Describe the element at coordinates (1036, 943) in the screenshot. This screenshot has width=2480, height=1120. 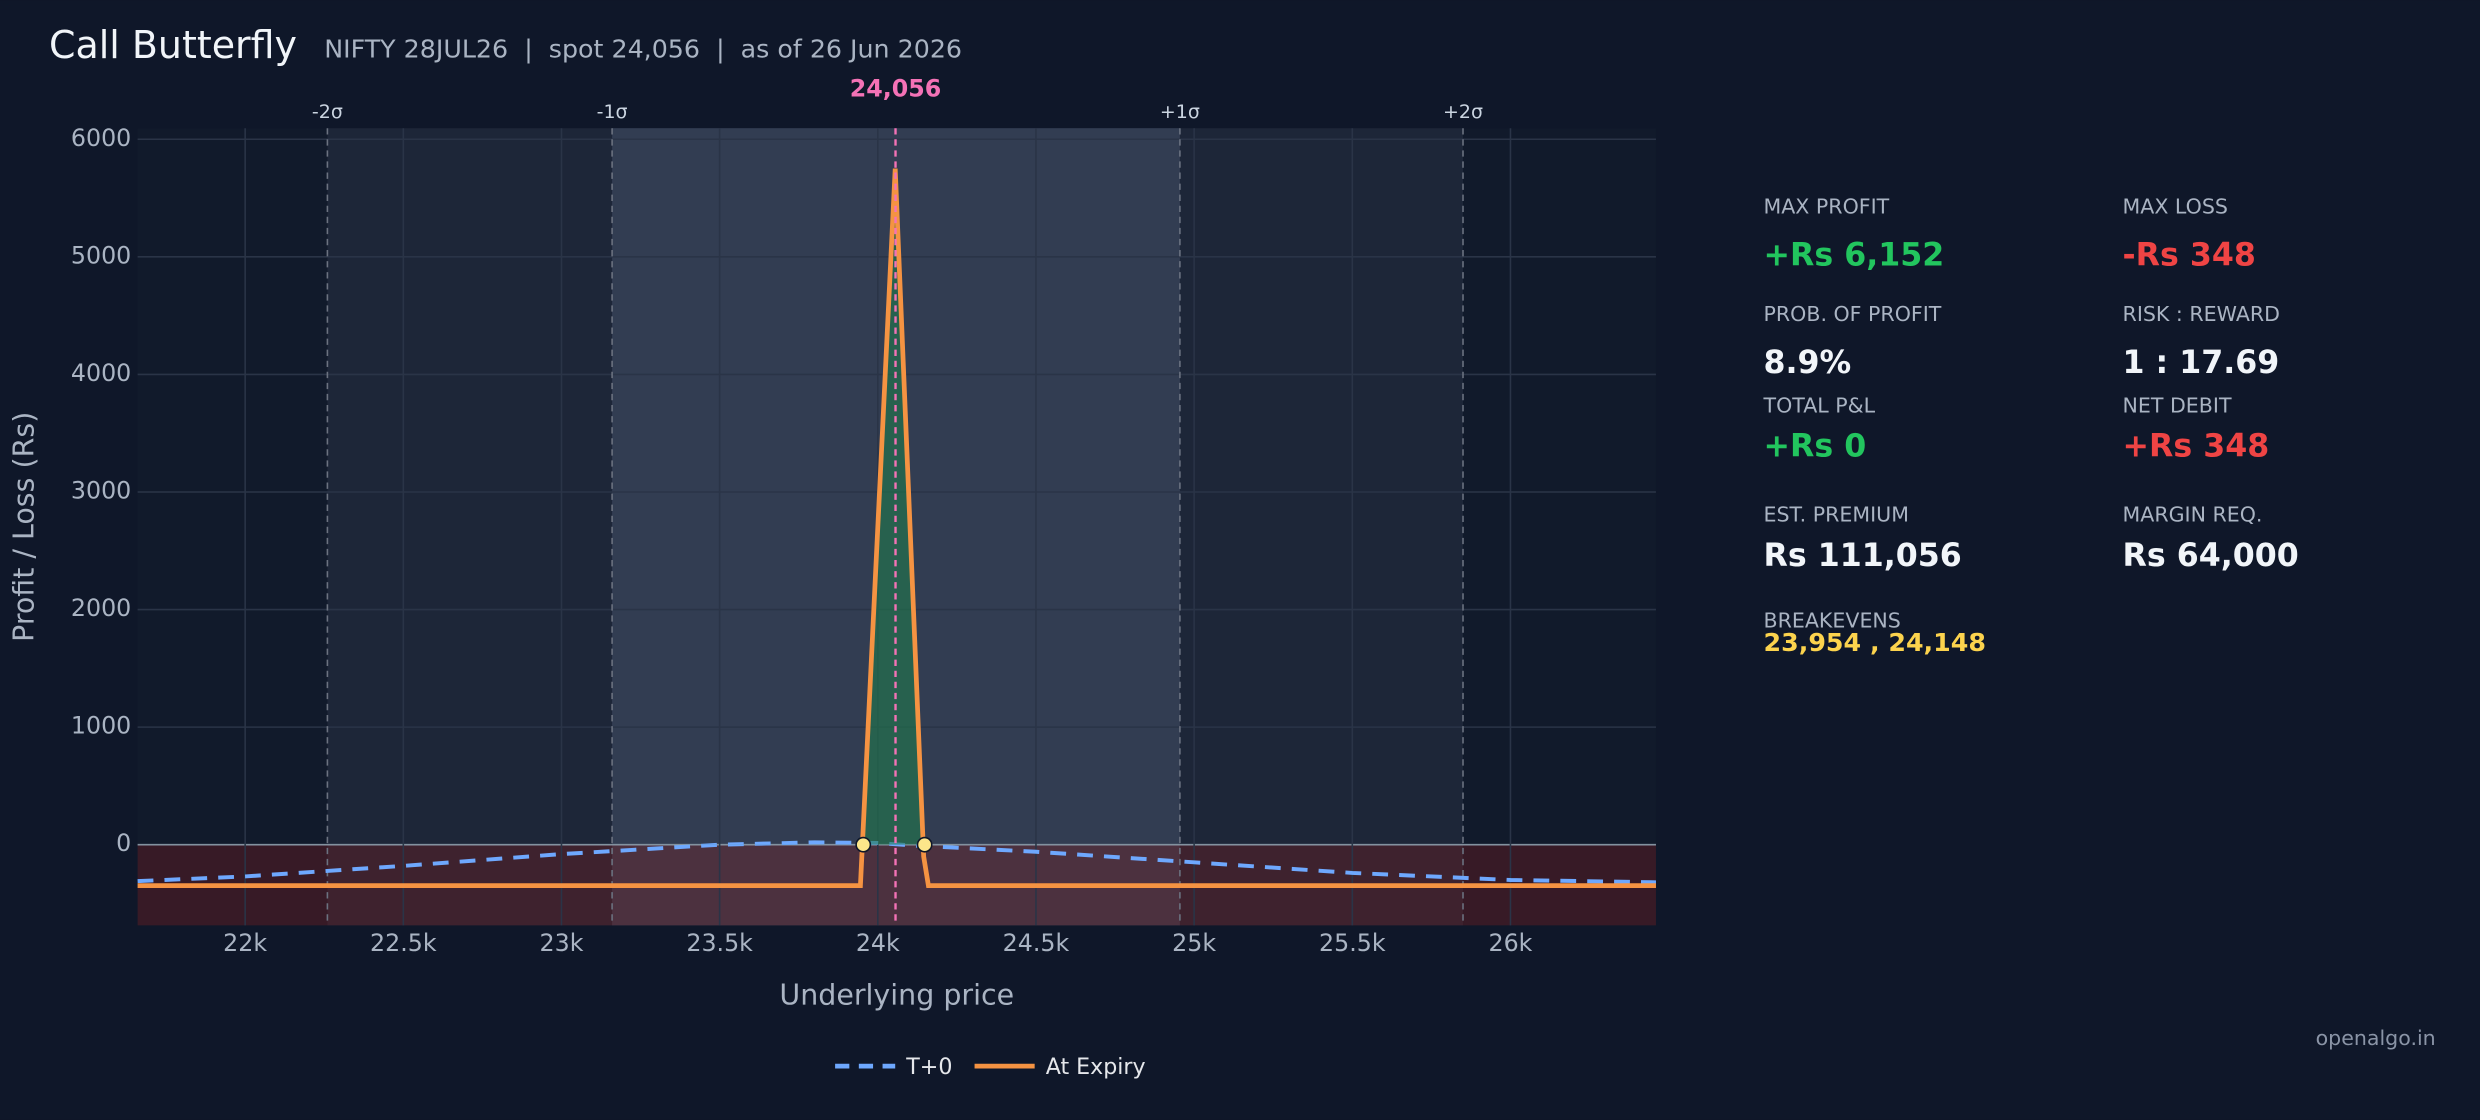
I see `x-tick-label: 24.5k` at that location.